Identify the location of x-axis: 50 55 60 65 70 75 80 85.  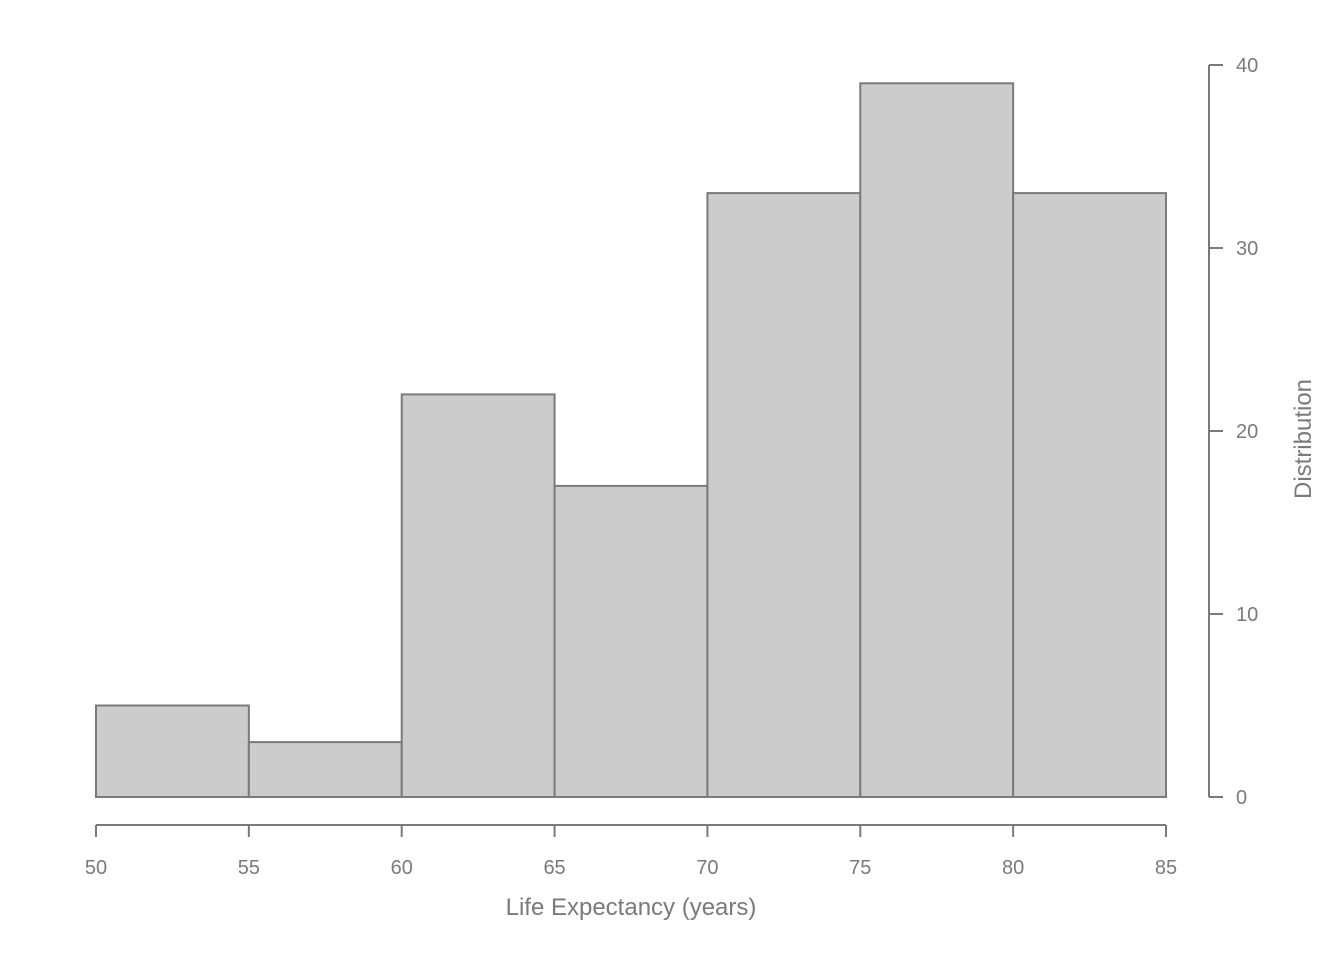
(631, 851).